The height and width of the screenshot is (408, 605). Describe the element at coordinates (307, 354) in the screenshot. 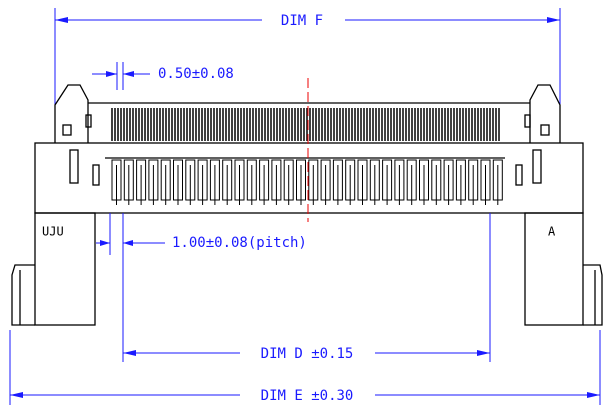

I see `dim-d-label: DIM D ±0.15` at that location.